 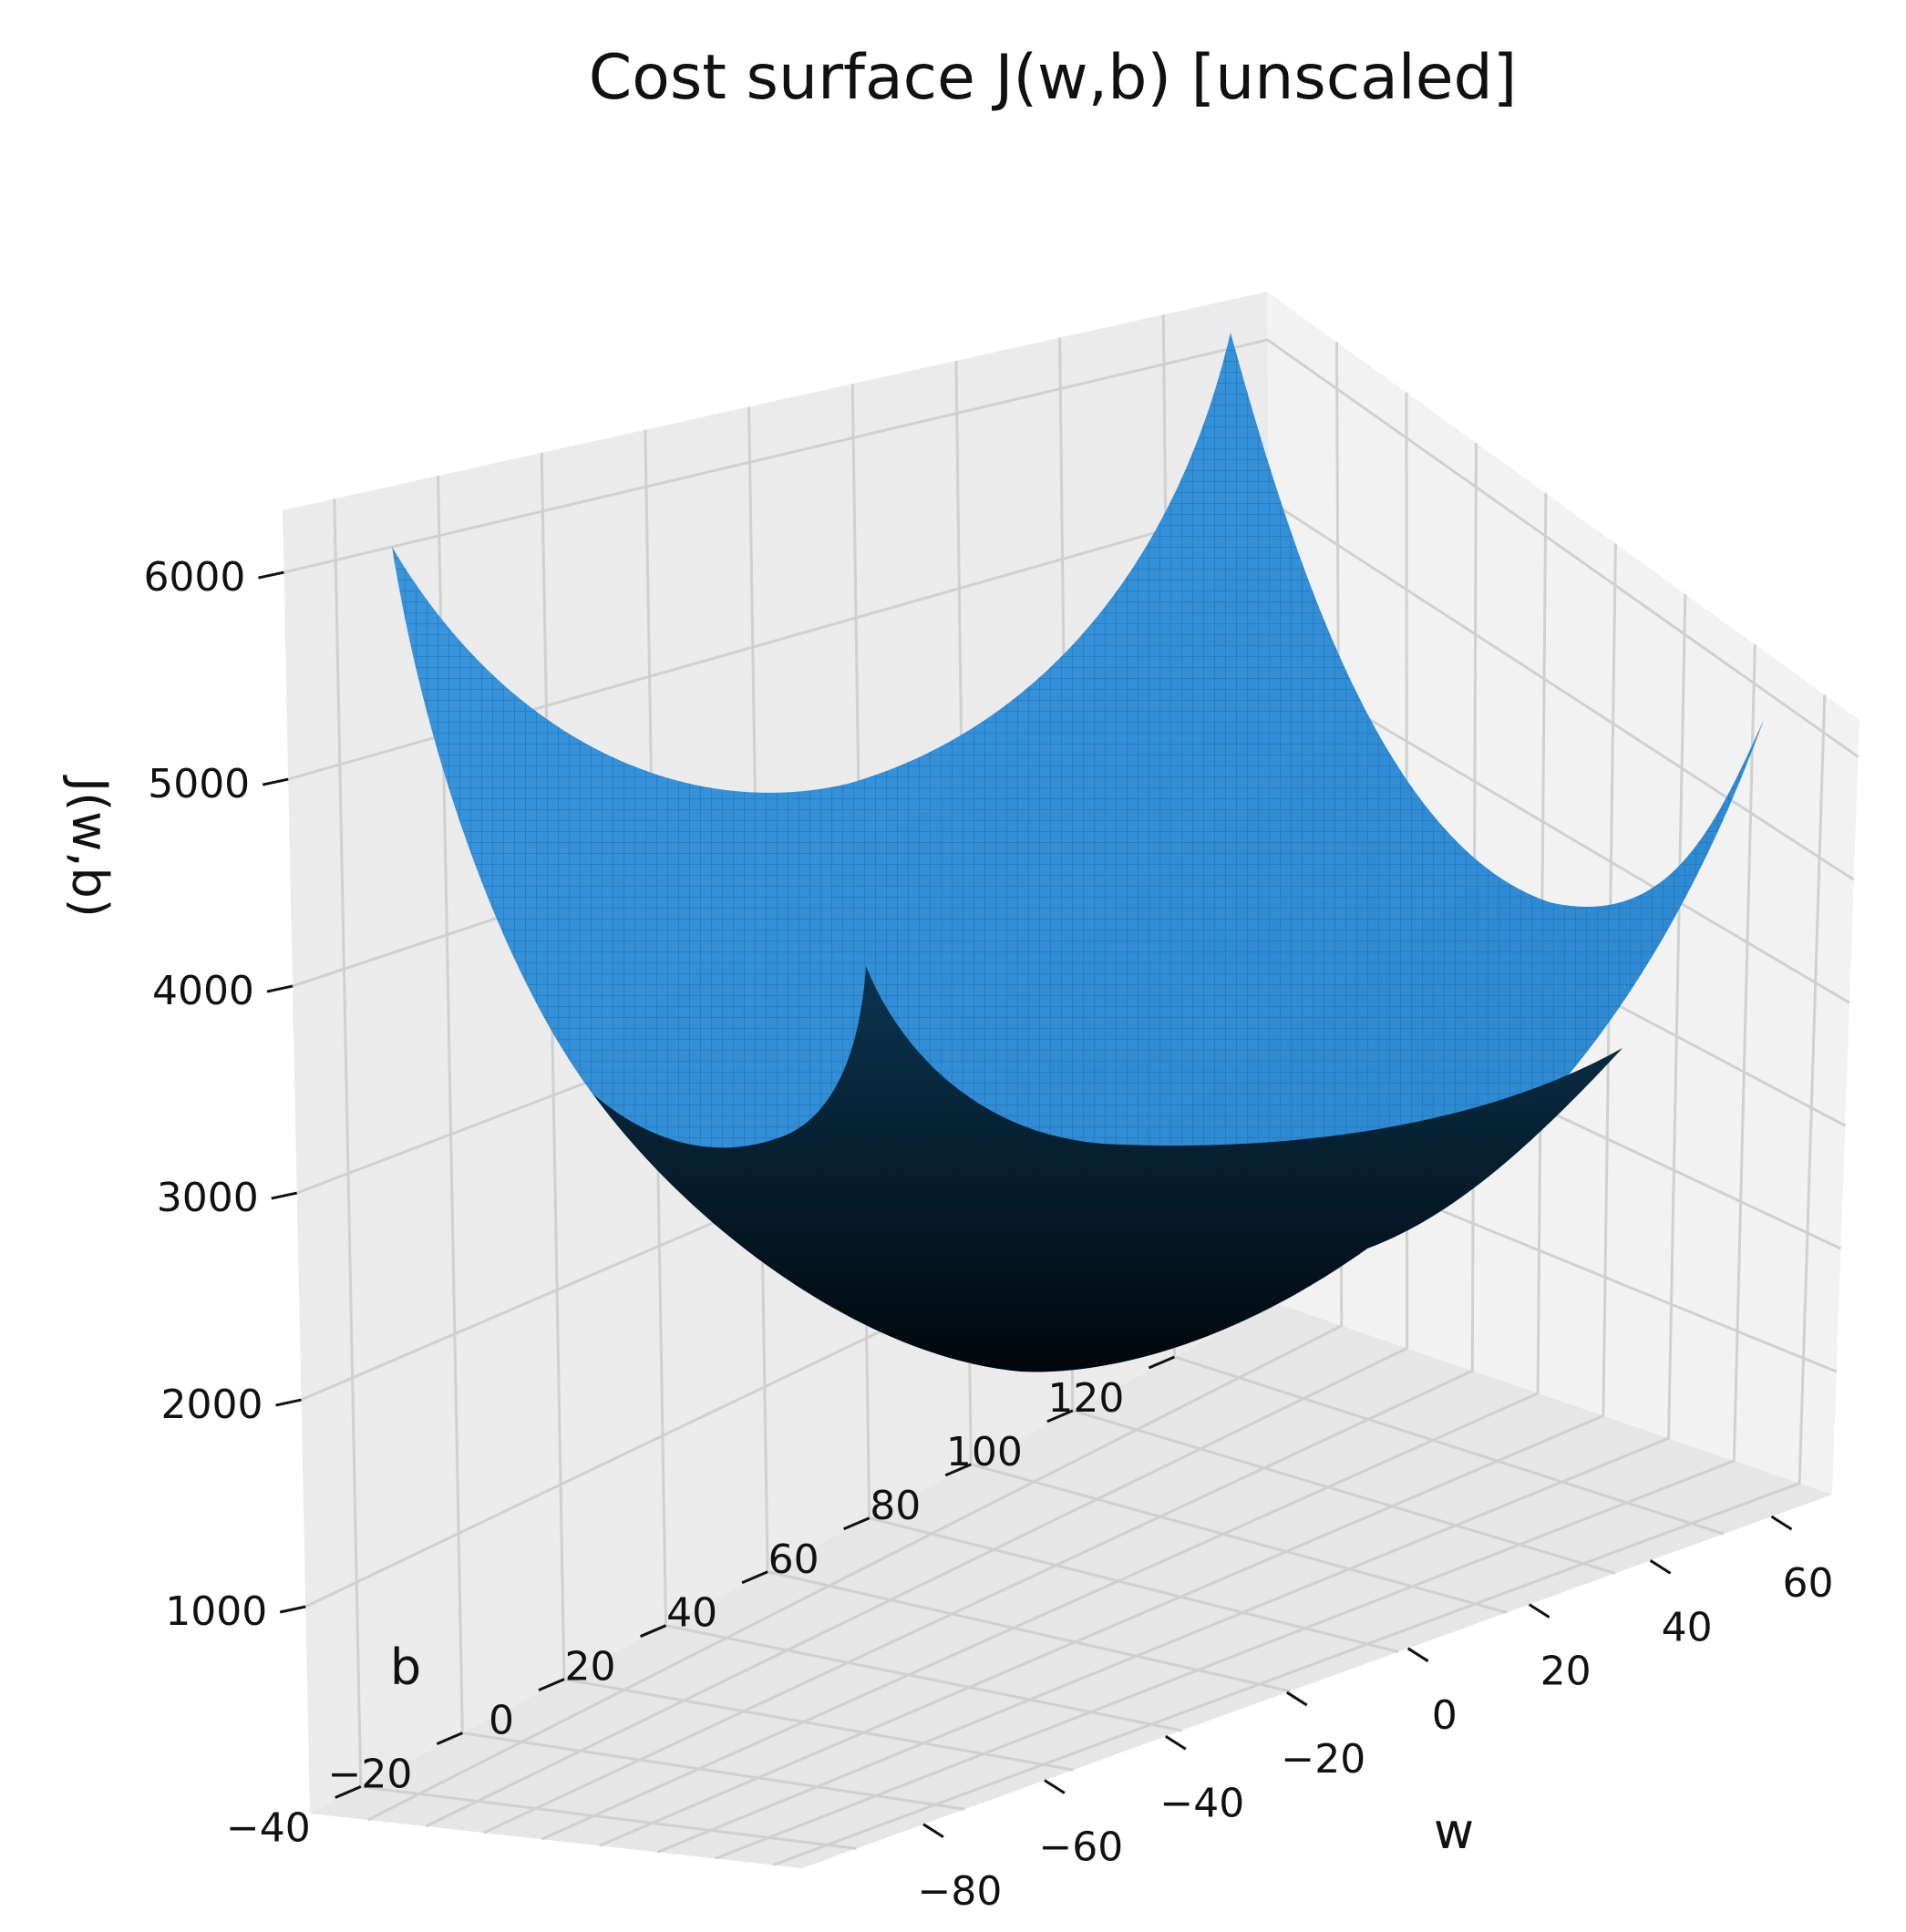 What do you see at coordinates (199, 784) in the screenshot?
I see `z-tick-label-4: 5000` at bounding box center [199, 784].